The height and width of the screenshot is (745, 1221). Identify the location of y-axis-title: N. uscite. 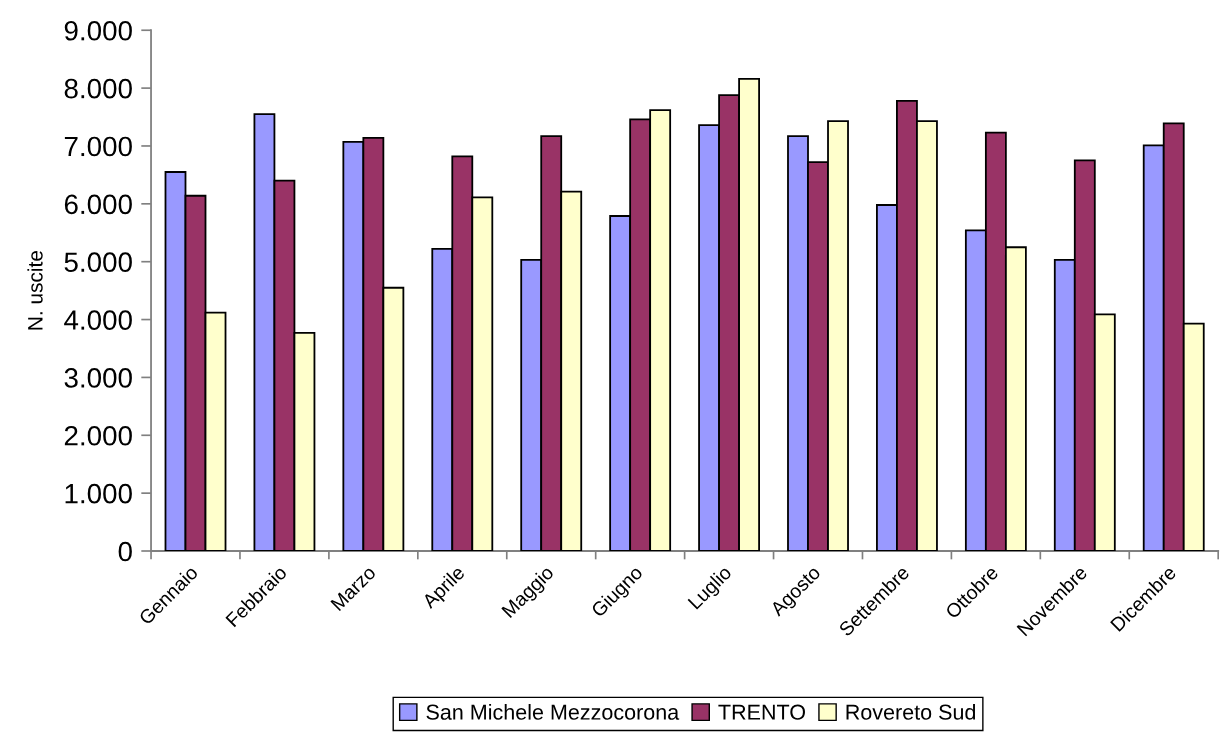
(35, 290).